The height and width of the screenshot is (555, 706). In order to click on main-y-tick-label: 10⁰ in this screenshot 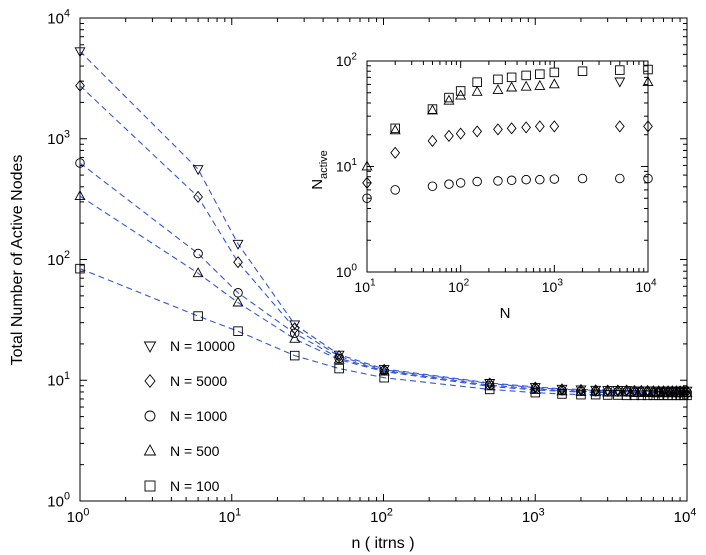, I will do `click(58, 501)`.